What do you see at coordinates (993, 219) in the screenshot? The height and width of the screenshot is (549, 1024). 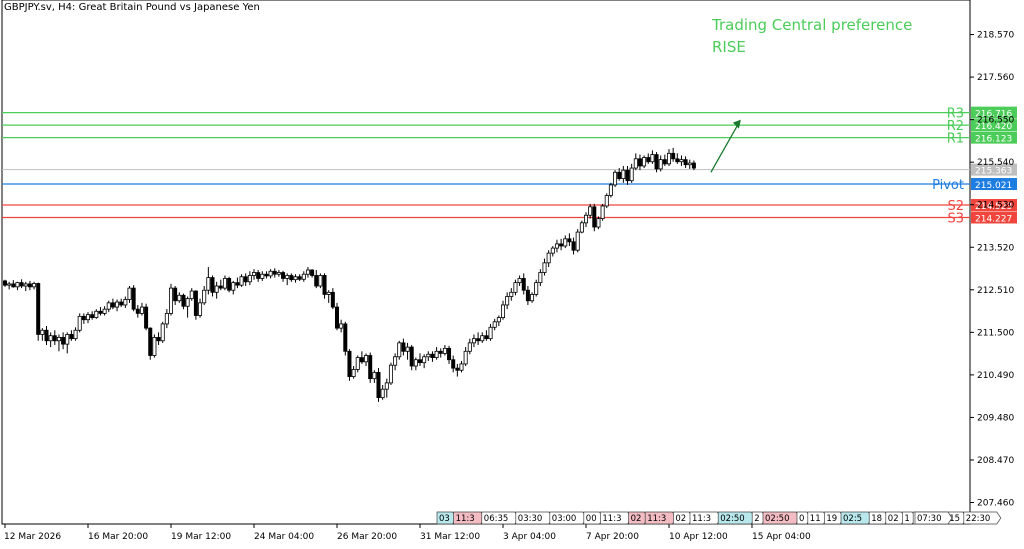 I see `level-price-s3: 214.227` at bounding box center [993, 219].